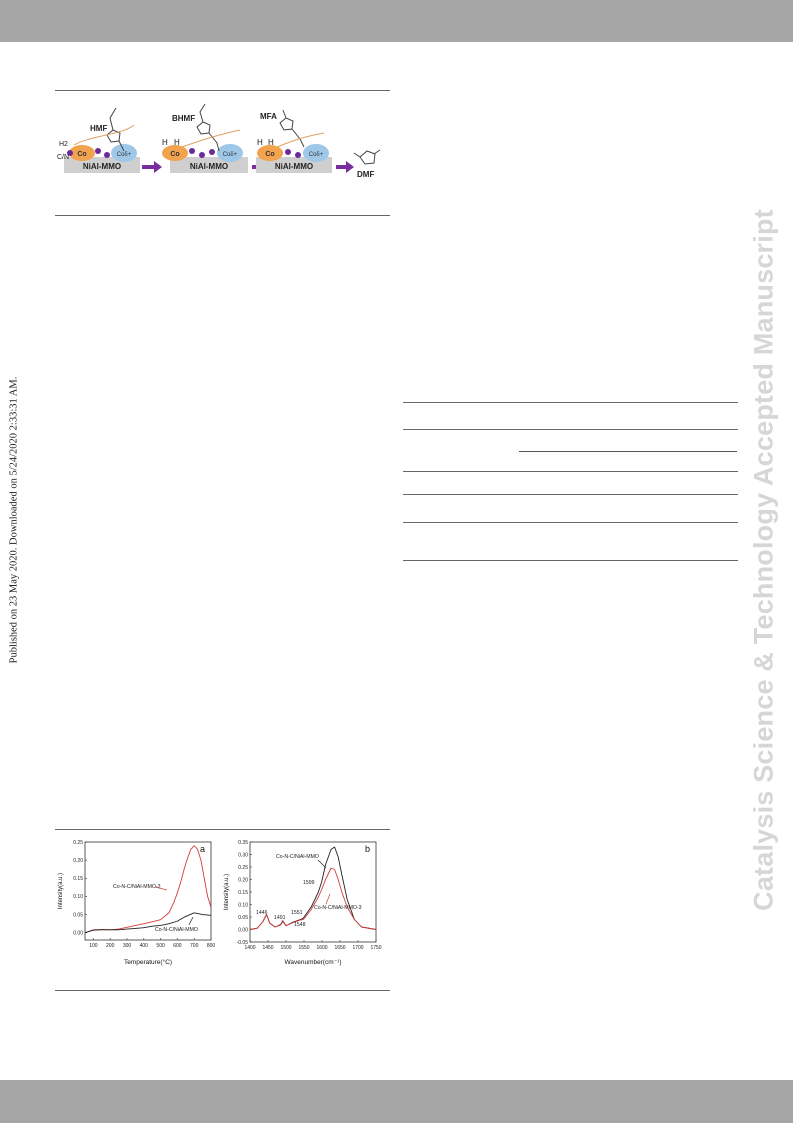 This screenshot has height=1123, width=793. I want to click on scheme-top-rule, so click(222, 90).